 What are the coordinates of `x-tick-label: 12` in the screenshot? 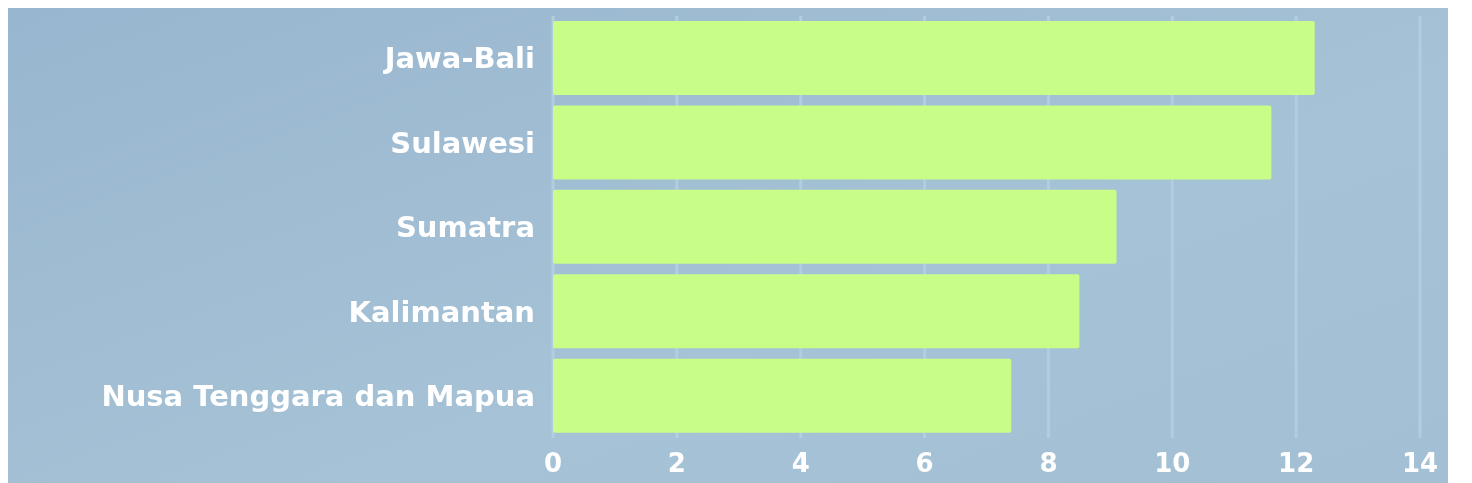 It's located at (1296, 463).